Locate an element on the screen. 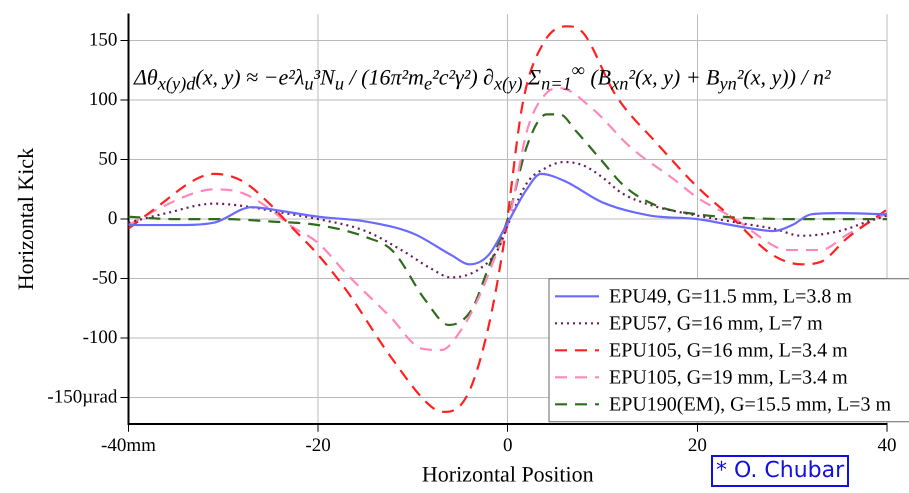  legend-label: EPU57, G=16 mm, L=7 m is located at coordinates (716, 323).